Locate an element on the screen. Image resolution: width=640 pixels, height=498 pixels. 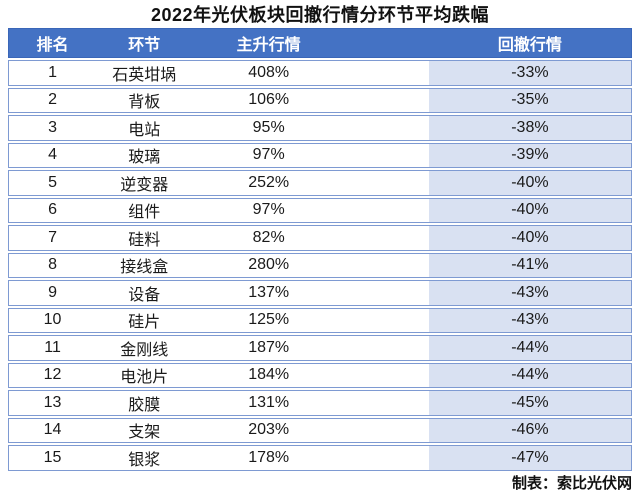
main-rally-cell: 106% is located at coordinates (269, 100).